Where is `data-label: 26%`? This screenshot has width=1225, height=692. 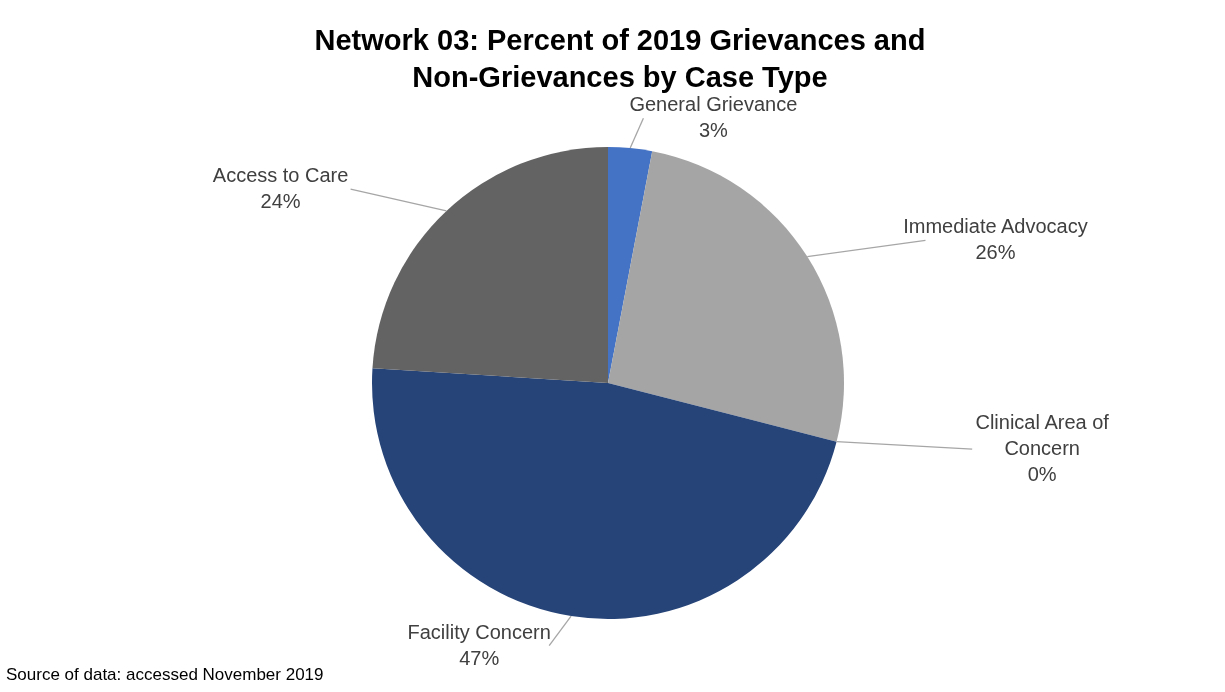 data-label: 26% is located at coordinates (995, 252).